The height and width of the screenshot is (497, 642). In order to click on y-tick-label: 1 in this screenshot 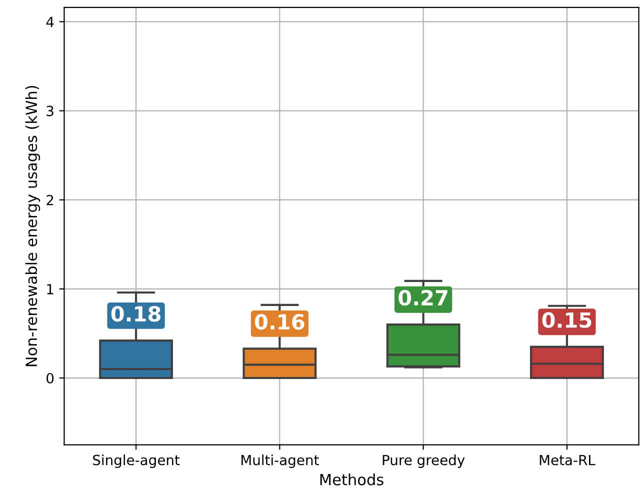, I will do `click(50, 289)`.